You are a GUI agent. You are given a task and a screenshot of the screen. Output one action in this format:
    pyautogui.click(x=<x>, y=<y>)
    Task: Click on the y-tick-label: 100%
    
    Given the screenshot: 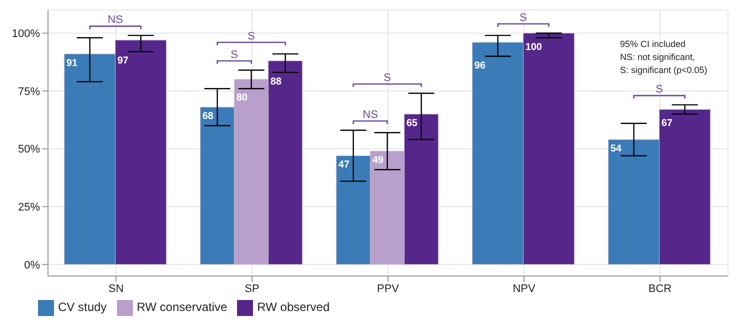 What is the action you would take?
    pyautogui.click(x=26, y=34)
    